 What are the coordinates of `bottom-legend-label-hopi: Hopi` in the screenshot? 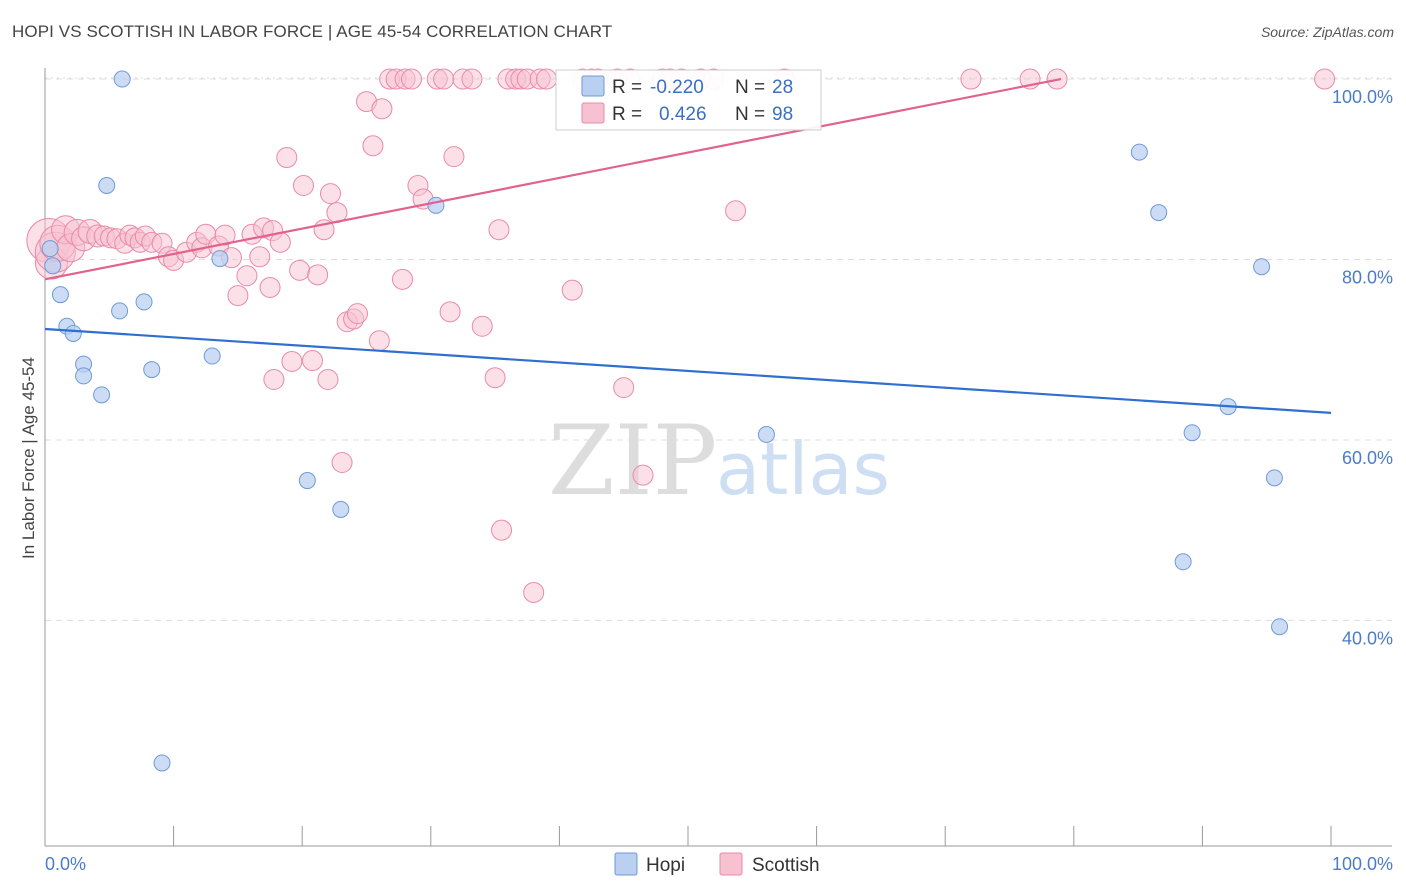 It's located at (665, 865).